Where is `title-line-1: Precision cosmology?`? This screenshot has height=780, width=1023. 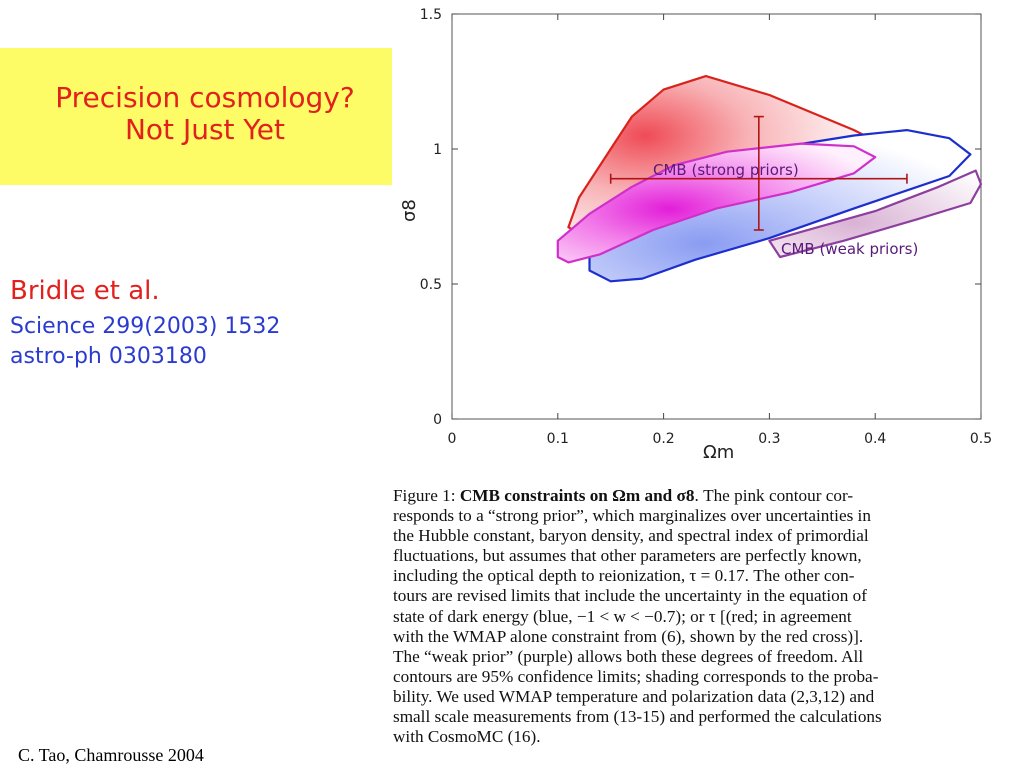
title-line-1: Precision cosmology? is located at coordinates (205, 97).